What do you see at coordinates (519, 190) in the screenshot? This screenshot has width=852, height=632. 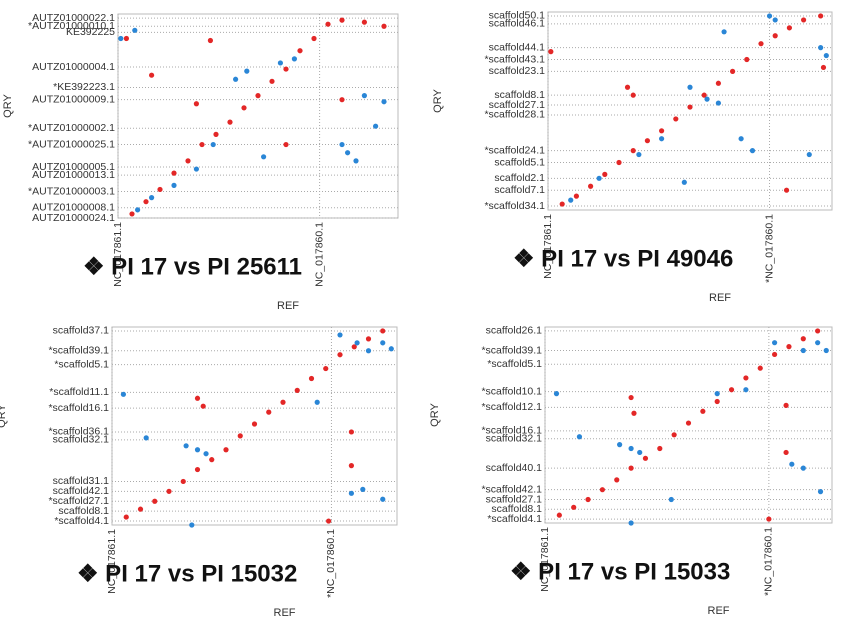 I see `y-tick-label: scaffold7.1` at bounding box center [519, 190].